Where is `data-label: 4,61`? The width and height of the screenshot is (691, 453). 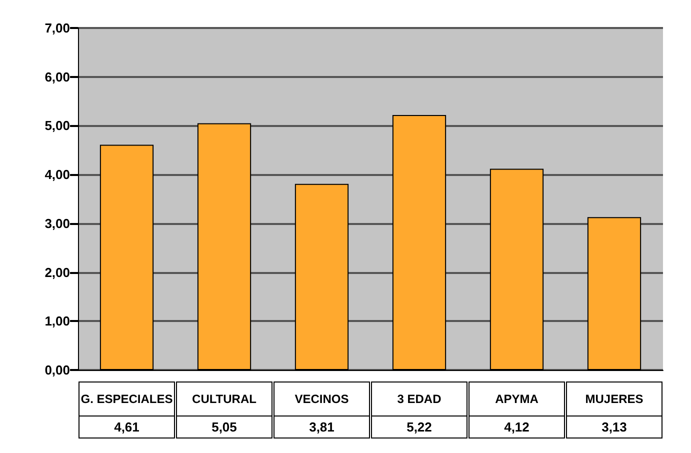 data-label: 4,61 is located at coordinates (127, 427).